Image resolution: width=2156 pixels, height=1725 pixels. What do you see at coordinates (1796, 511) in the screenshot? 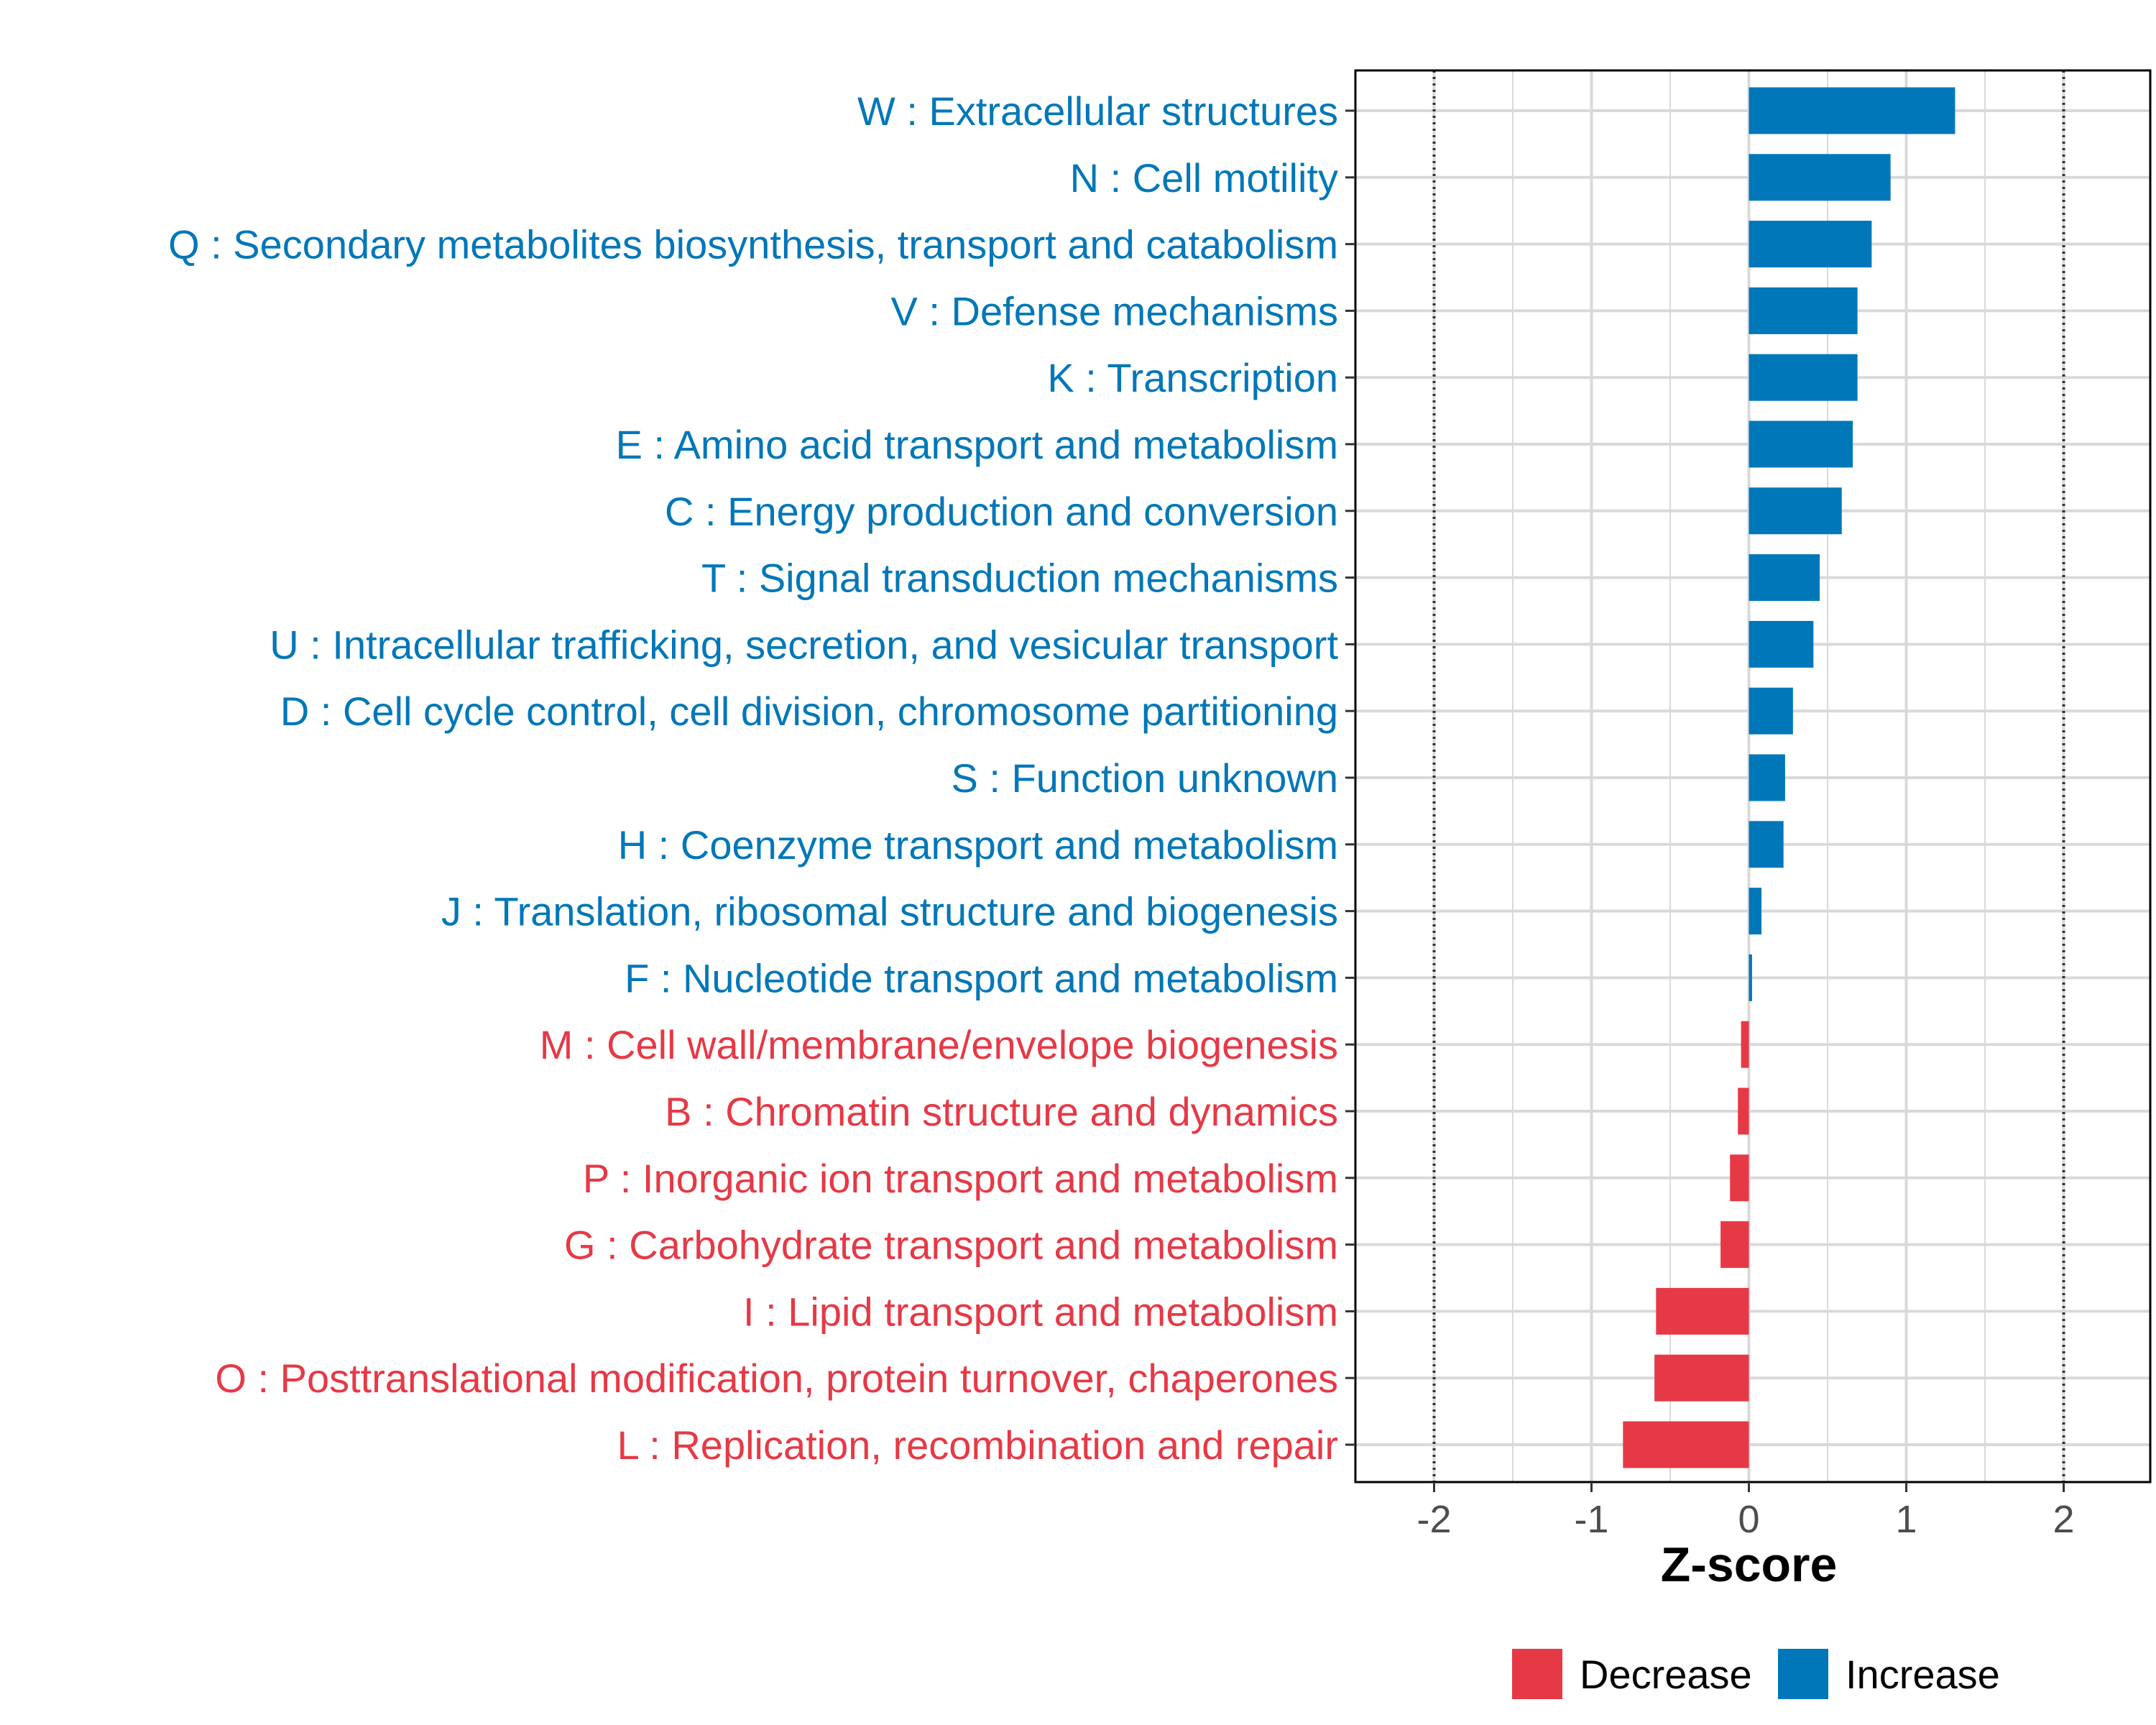
I see `bar-c` at bounding box center [1796, 511].